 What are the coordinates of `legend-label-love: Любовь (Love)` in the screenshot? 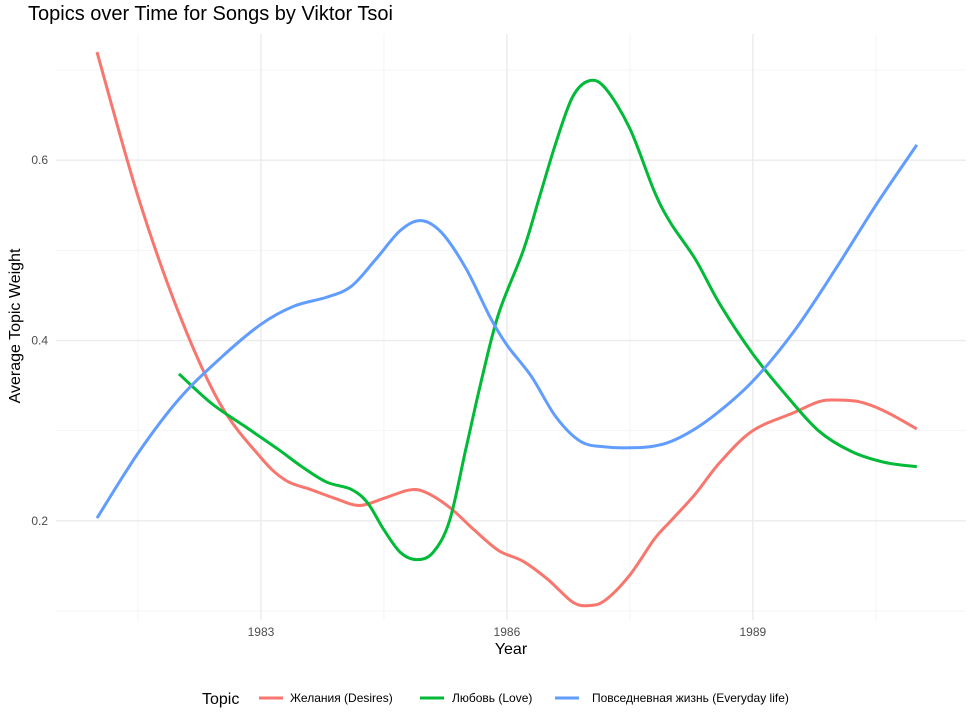 It's located at (492, 698).